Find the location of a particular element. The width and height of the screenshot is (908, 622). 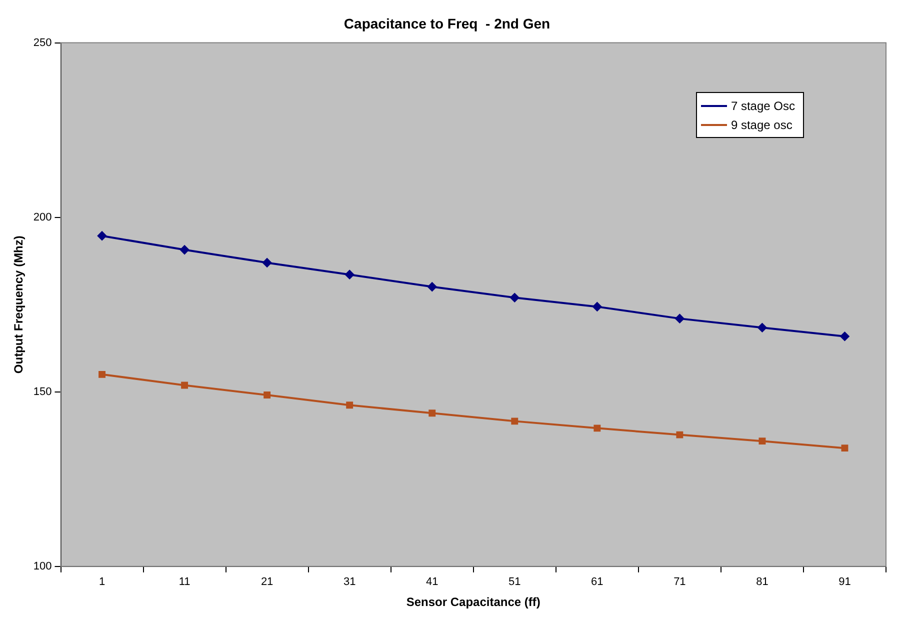

chart-title: Capacitance to Freq - 2nd Gen is located at coordinates (447, 23).